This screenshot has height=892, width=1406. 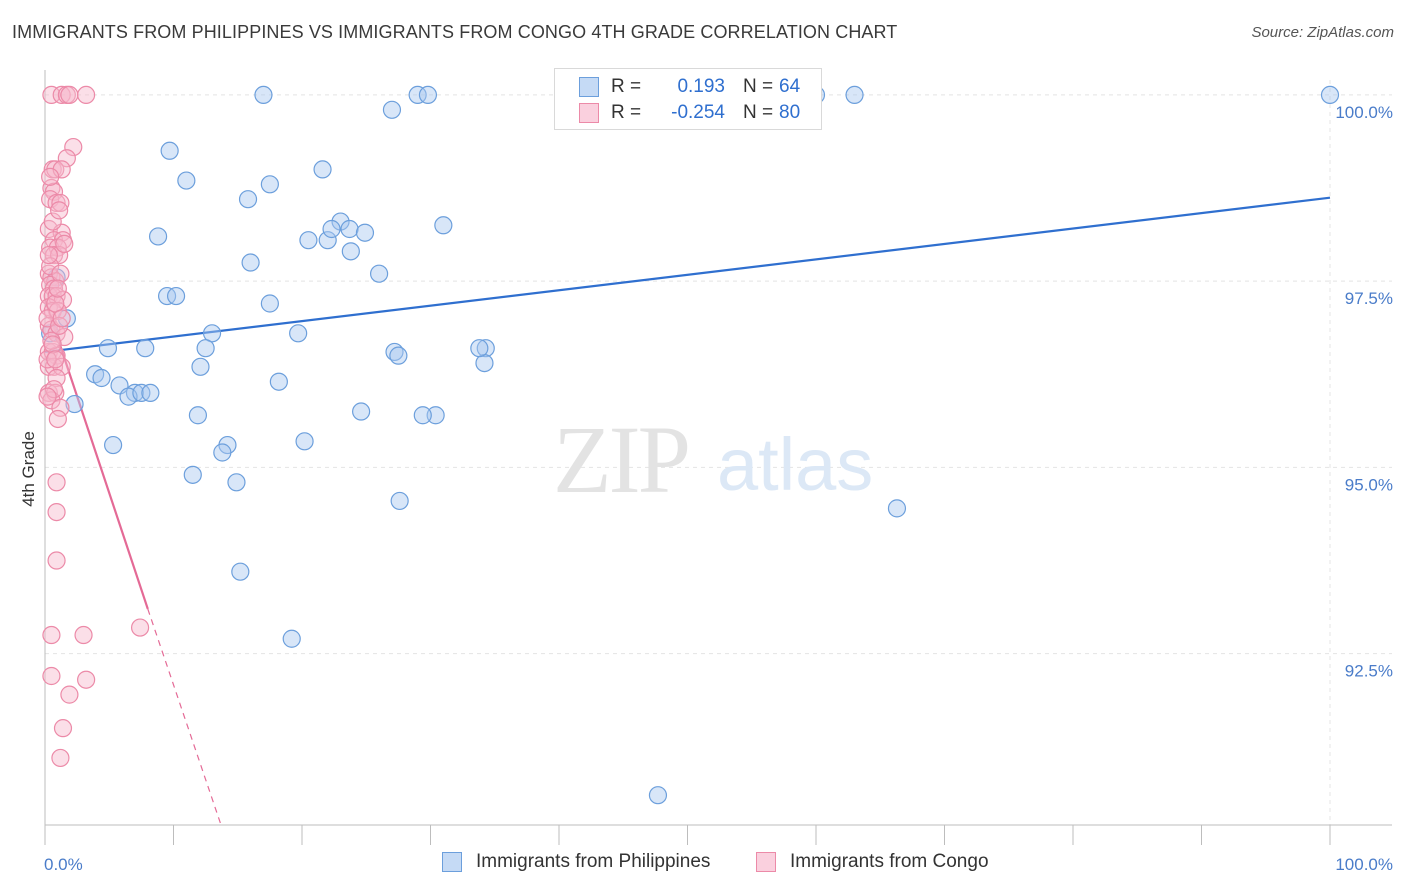 What do you see at coordinates (1369, 484) in the screenshot?
I see `y-tick-label: 95.0%` at bounding box center [1369, 484].